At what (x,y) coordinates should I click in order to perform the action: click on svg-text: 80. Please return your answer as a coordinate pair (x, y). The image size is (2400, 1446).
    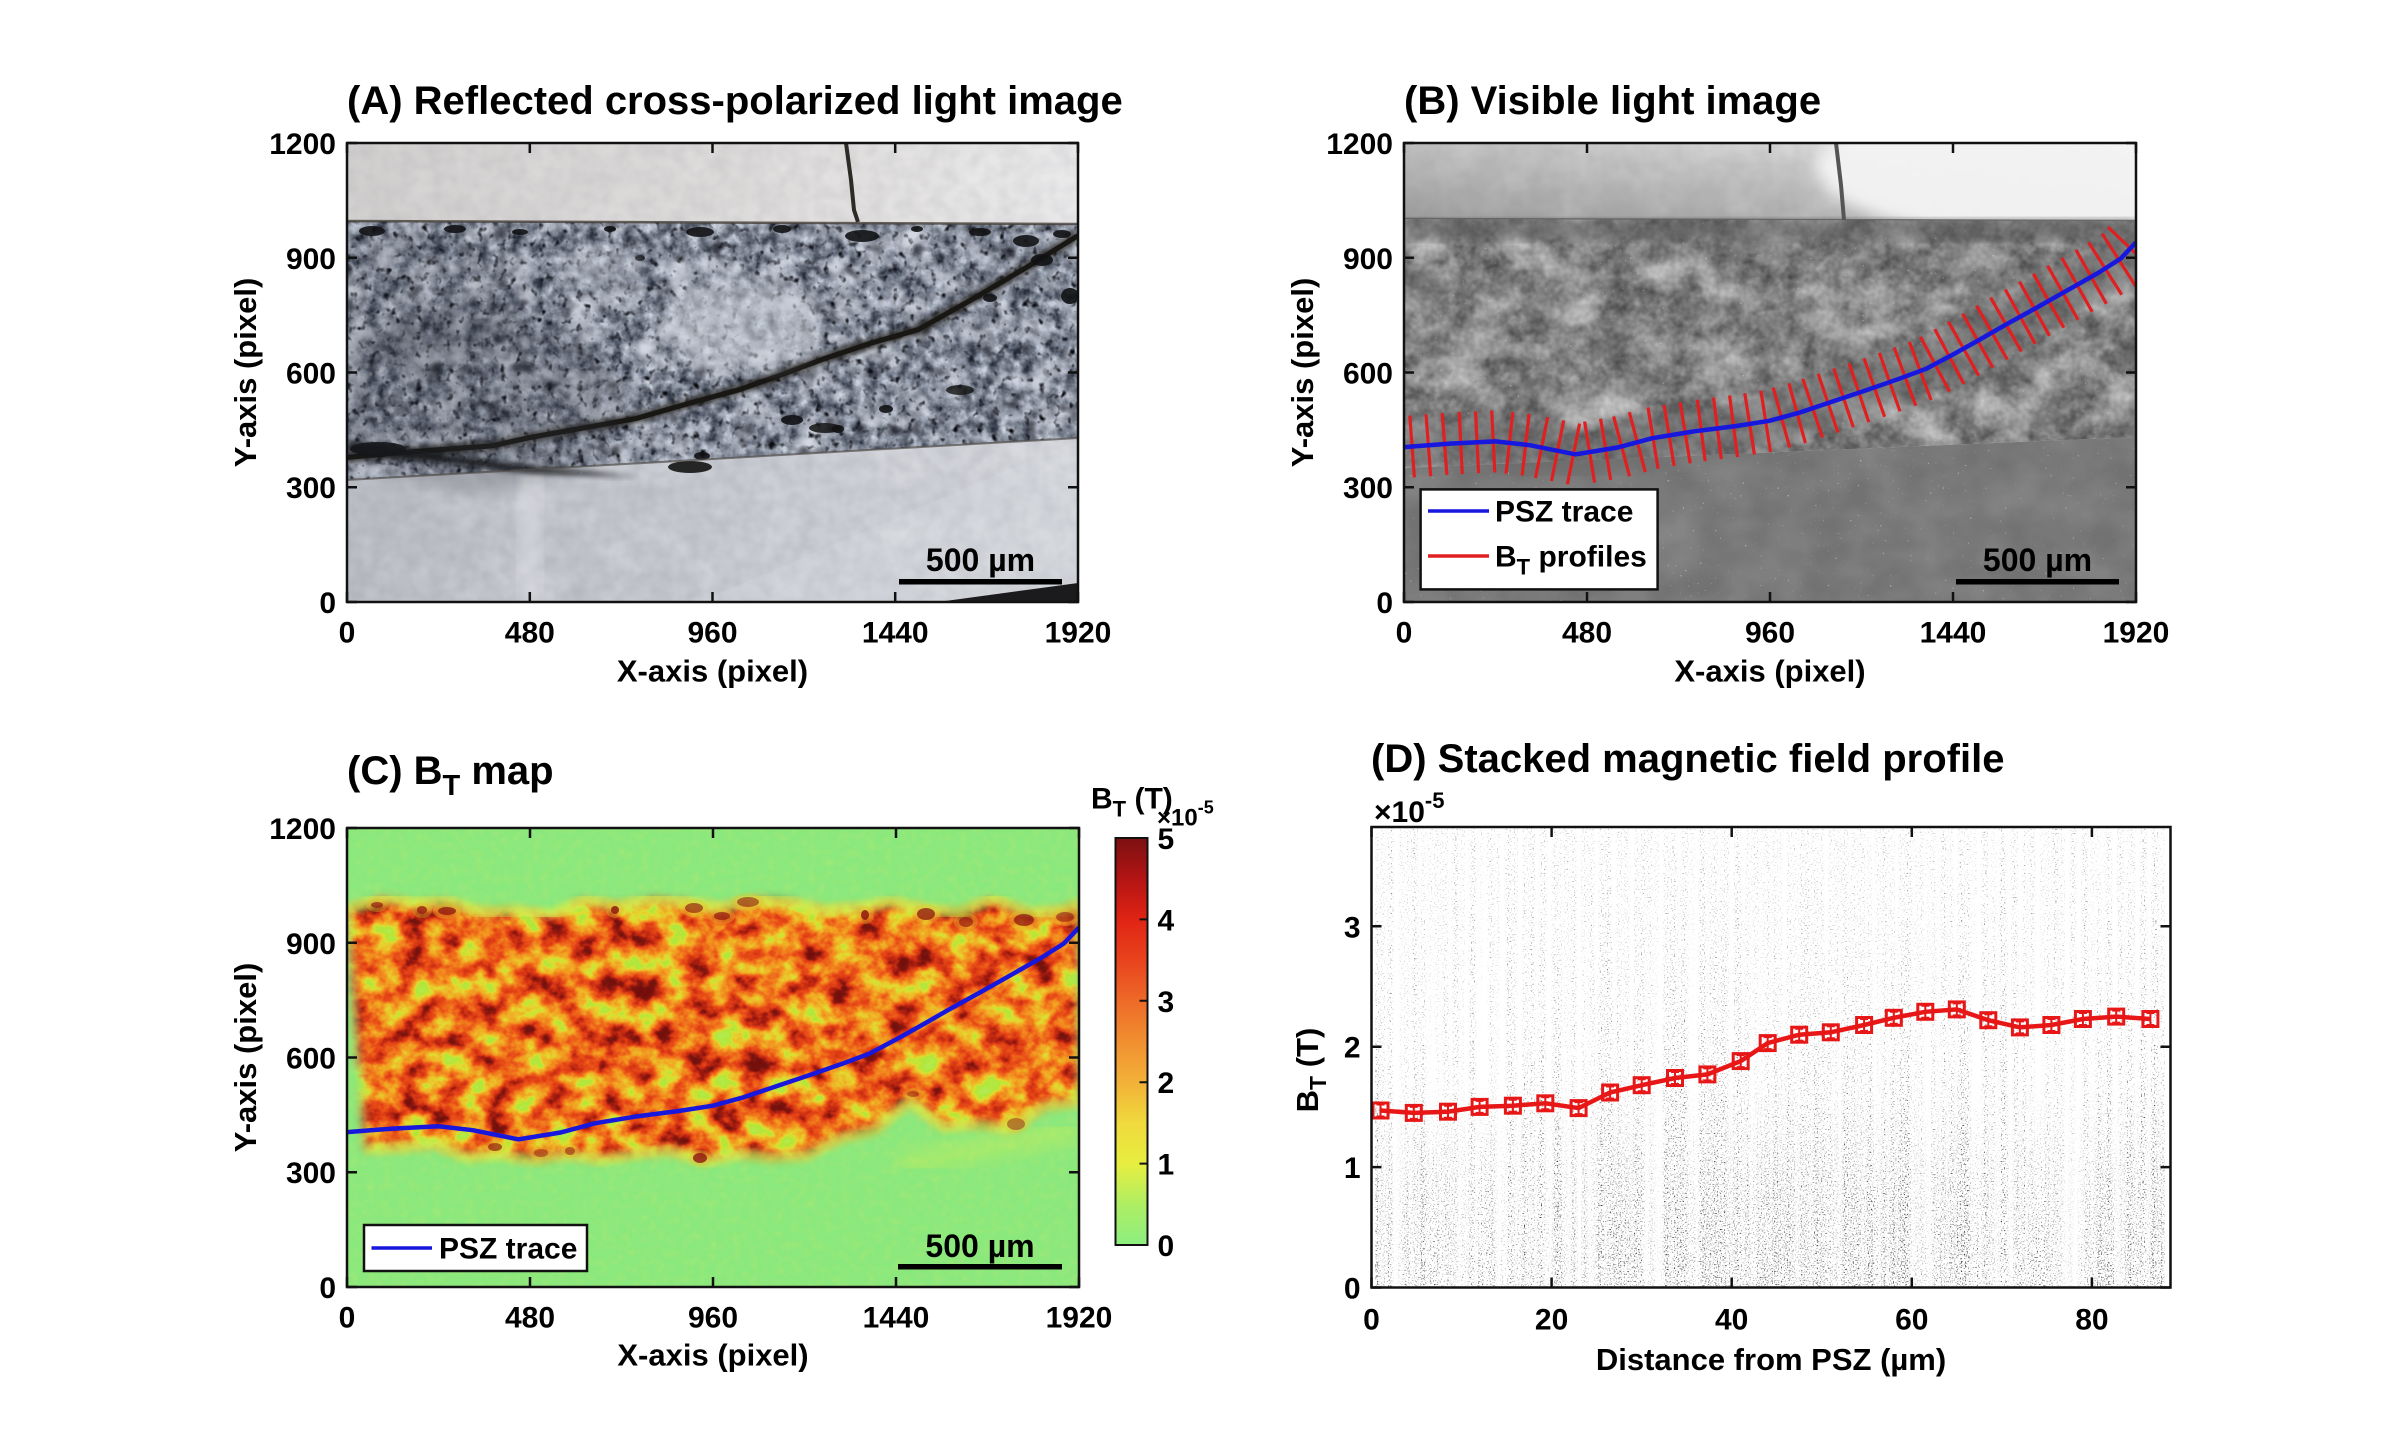
    Looking at the image, I should click on (2091, 1320).